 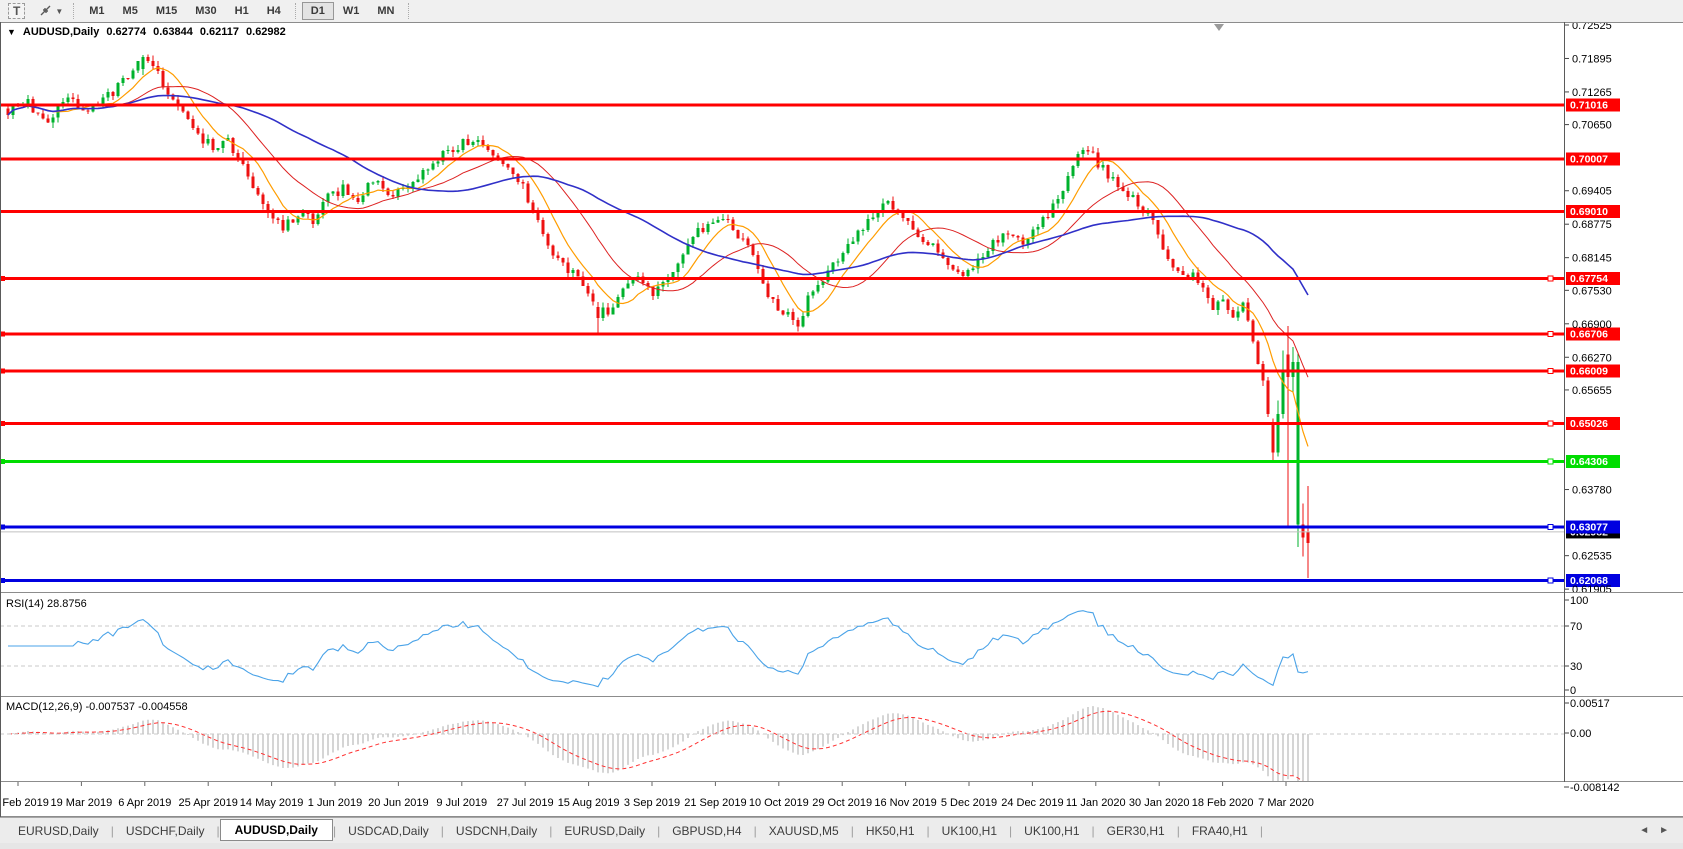 I want to click on svg-text: 0.69010, so click(x=1589, y=212).